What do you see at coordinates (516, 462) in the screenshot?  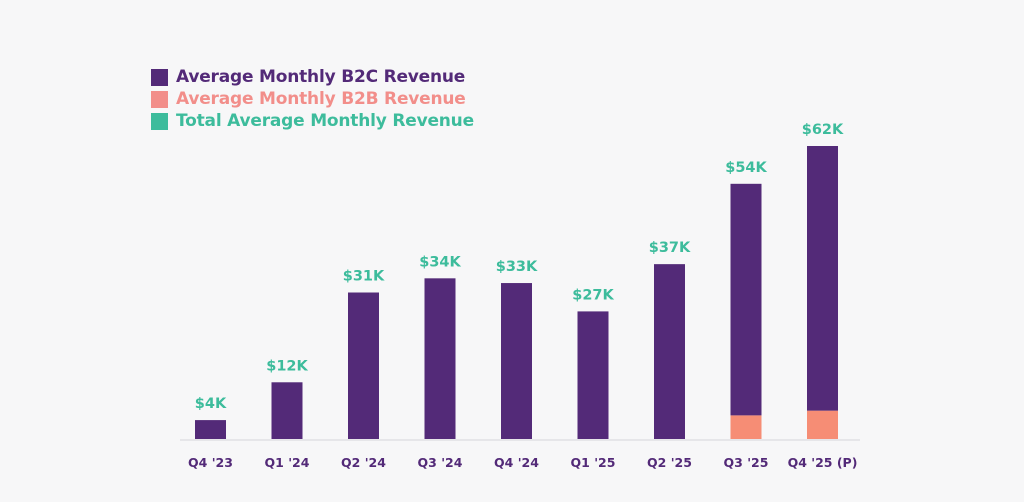 I see `x-tick-label: Q4 '24` at bounding box center [516, 462].